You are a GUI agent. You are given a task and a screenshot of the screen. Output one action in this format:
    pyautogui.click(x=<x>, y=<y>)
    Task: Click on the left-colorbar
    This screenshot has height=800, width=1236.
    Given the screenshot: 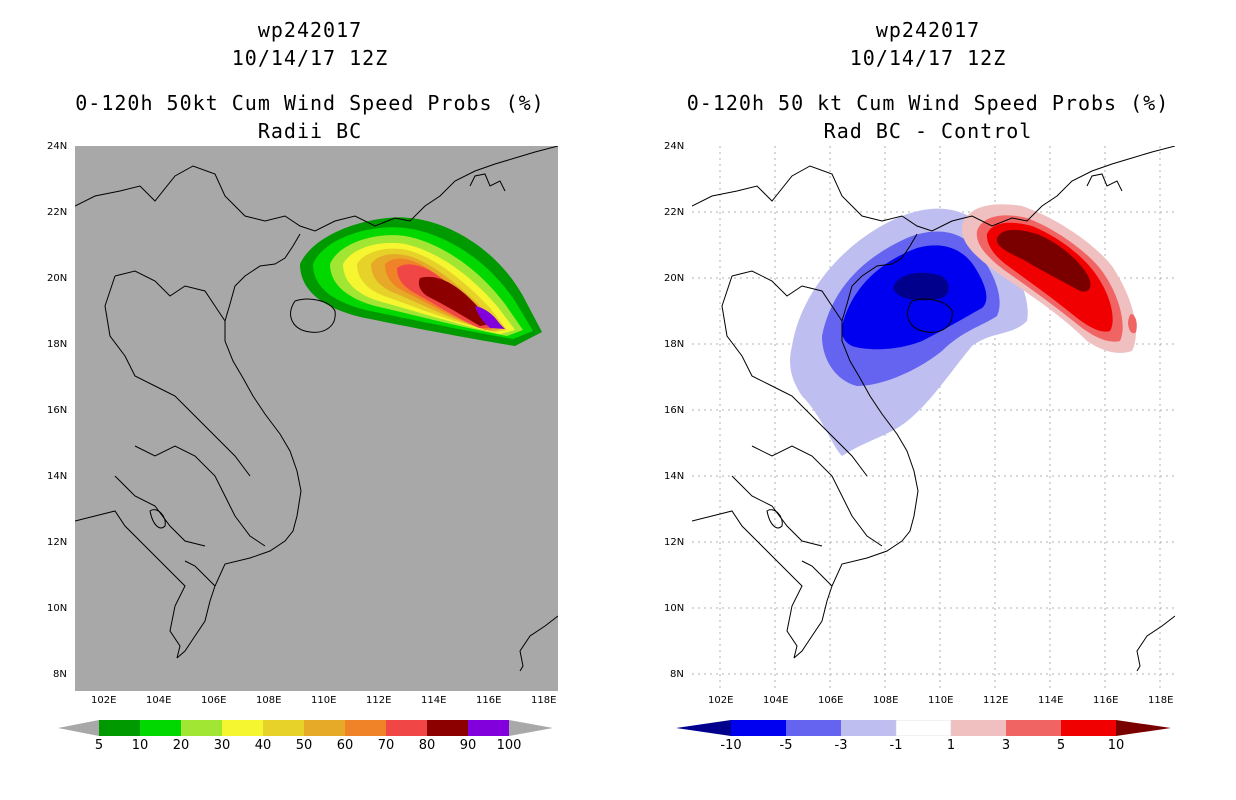 What is the action you would take?
    pyautogui.click(x=305, y=728)
    